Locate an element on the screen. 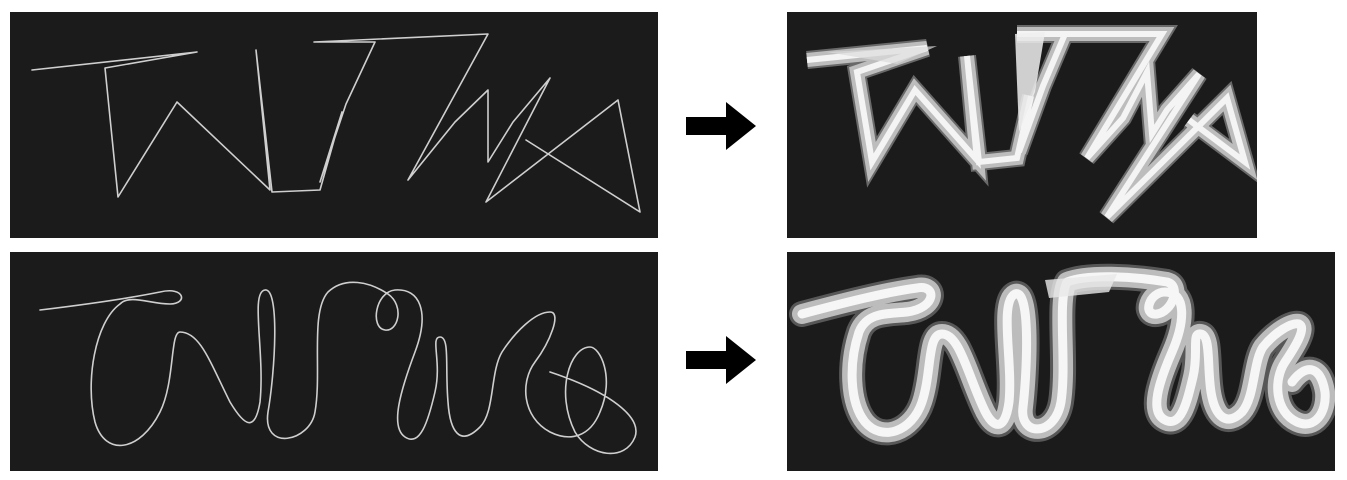  angular-ribbon-shape is located at coordinates (1031, 124).